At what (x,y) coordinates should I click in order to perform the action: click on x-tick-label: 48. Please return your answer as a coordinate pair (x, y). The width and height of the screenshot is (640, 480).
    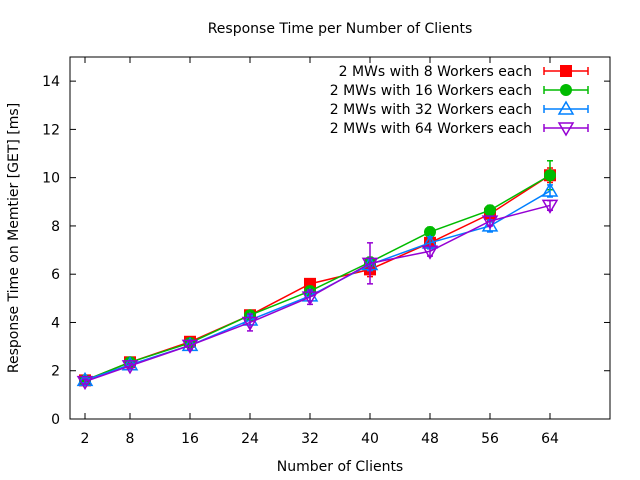
    Looking at the image, I should click on (430, 439).